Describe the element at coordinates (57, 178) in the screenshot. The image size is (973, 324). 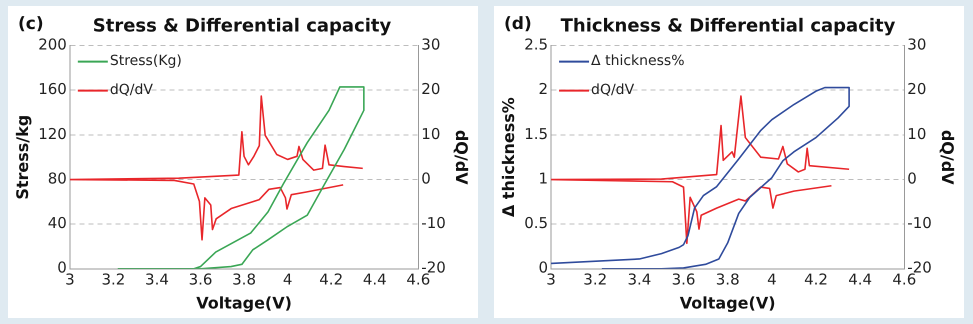
I see `y-tick-label: 80` at that location.